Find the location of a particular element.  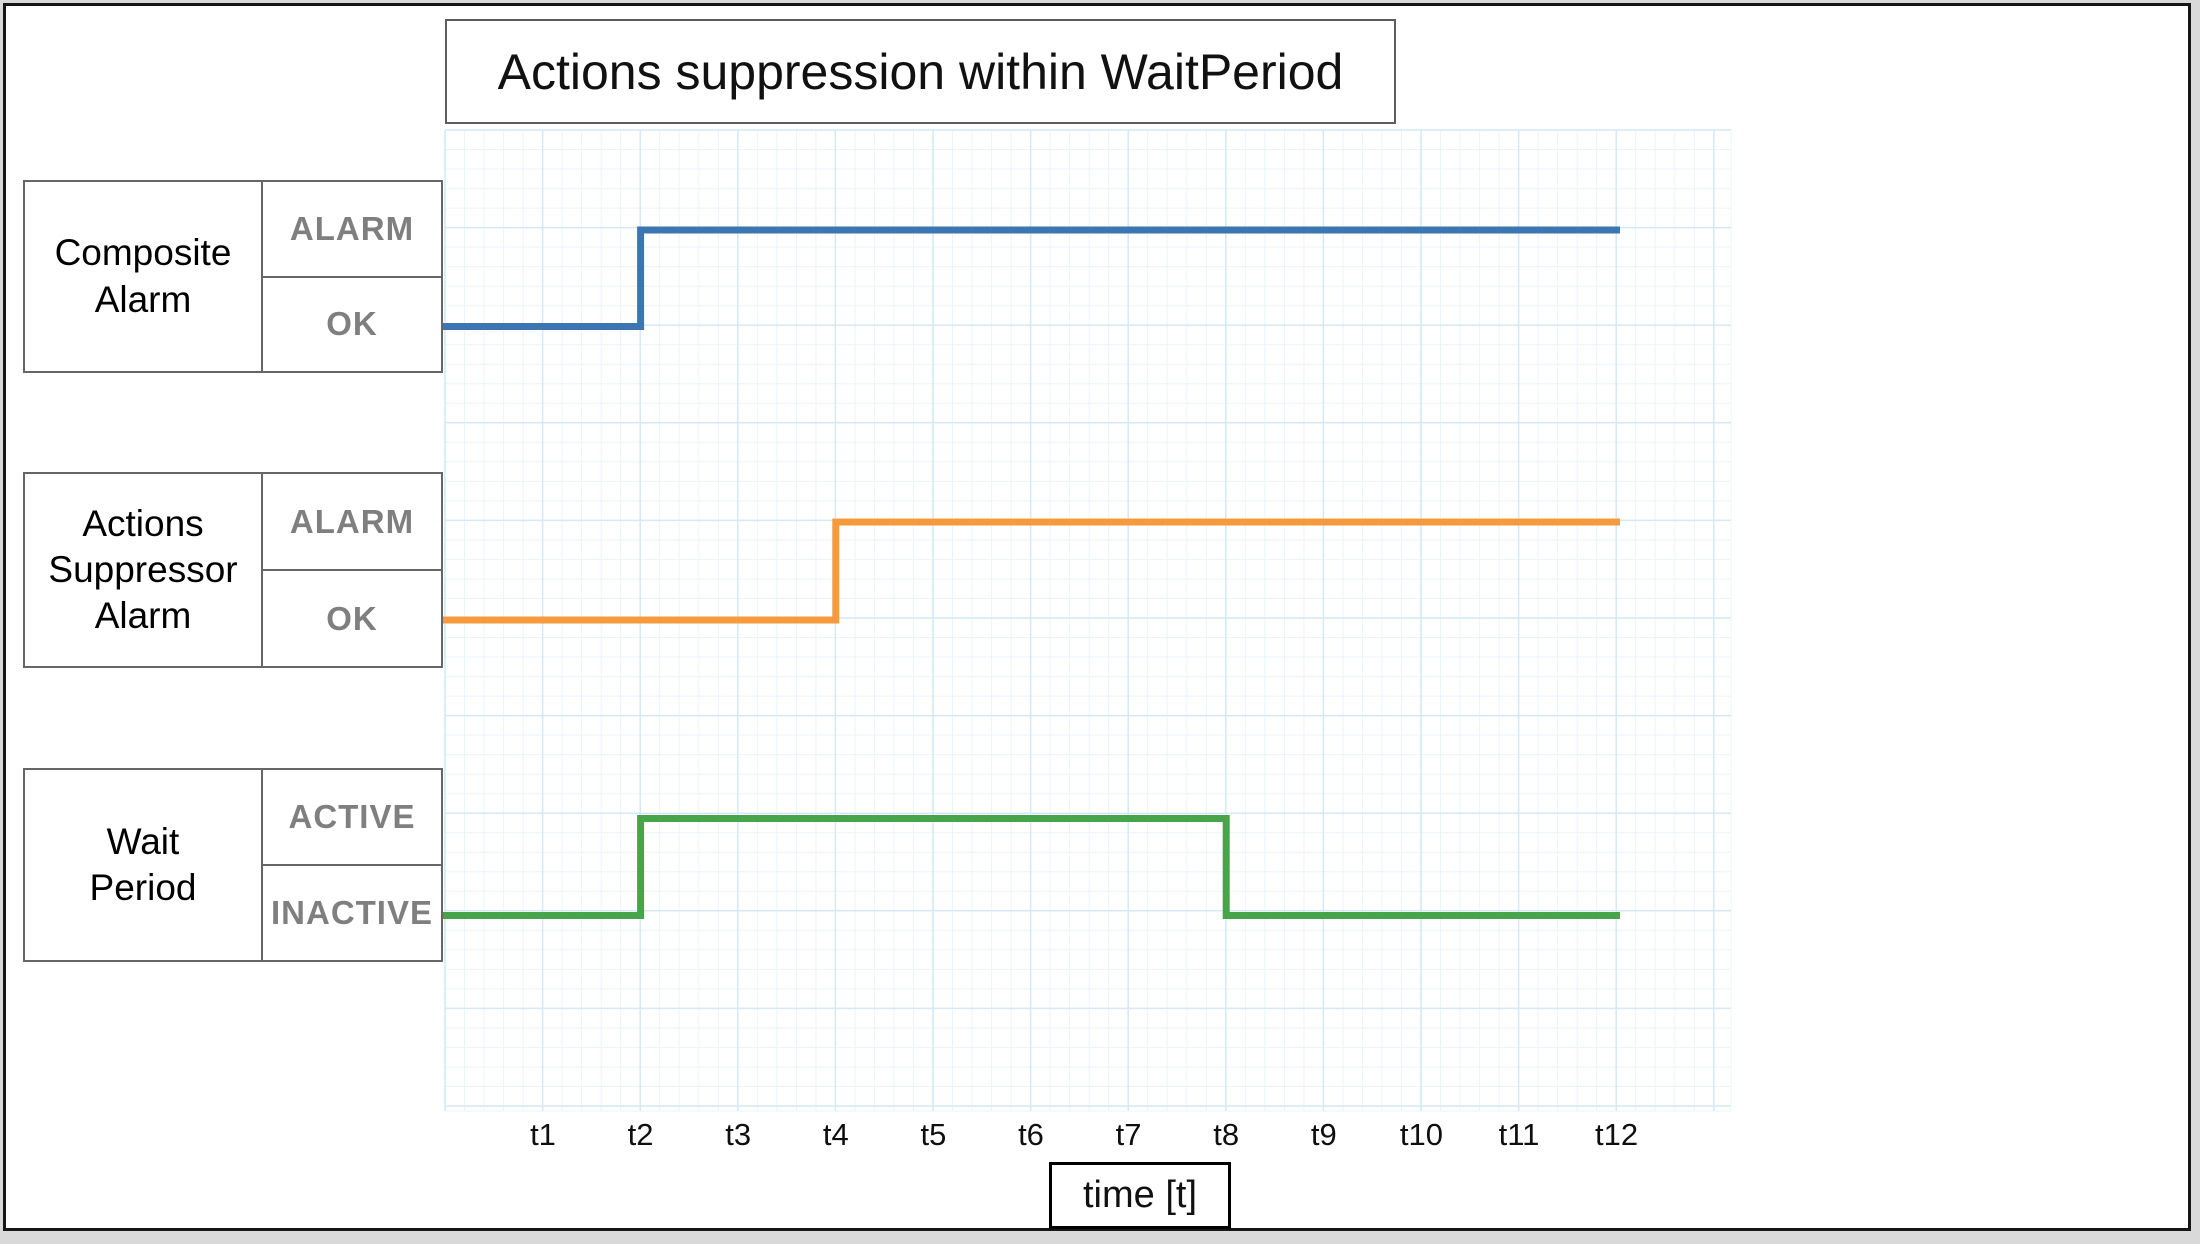

x-tick-label-t10: t10 is located at coordinates (1421, 1134).